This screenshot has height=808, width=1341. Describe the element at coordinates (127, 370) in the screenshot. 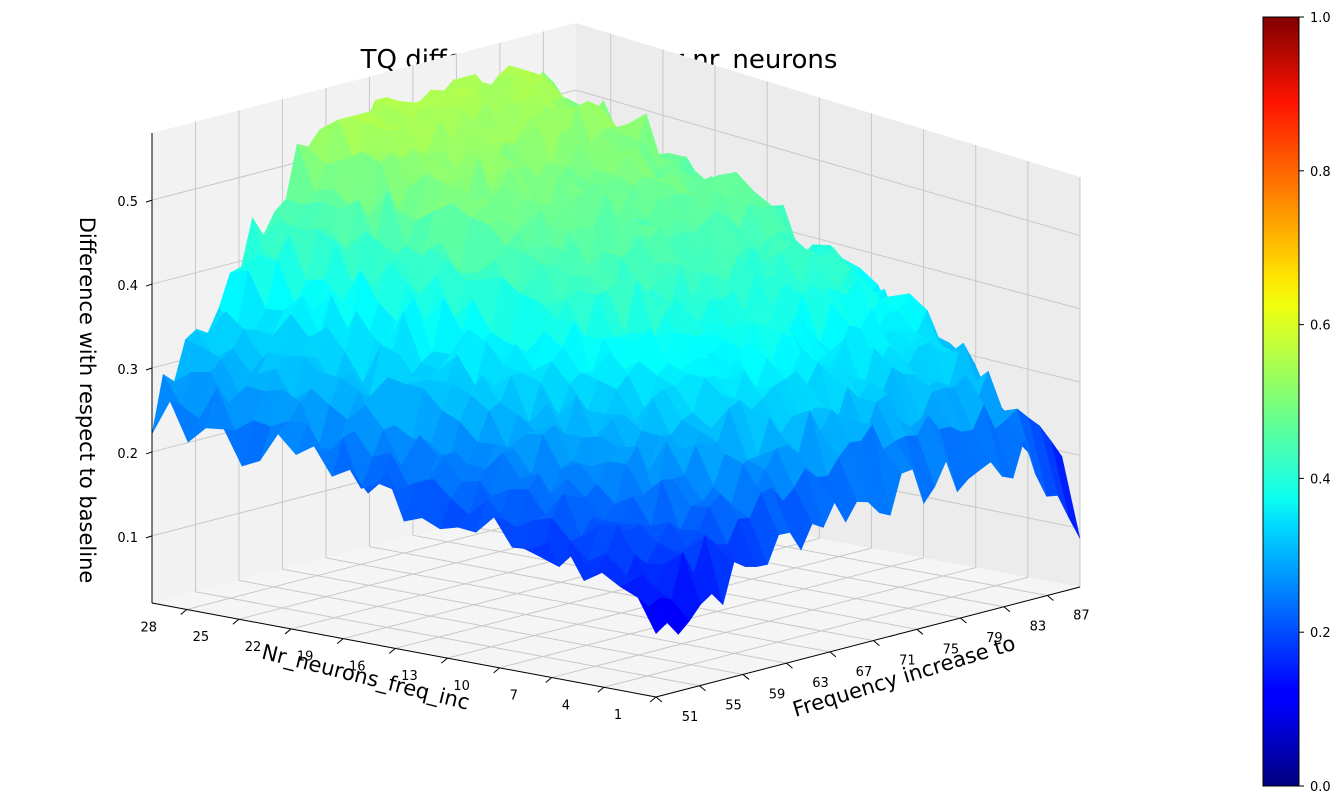

I see `z-tick-label: 0.3` at that location.